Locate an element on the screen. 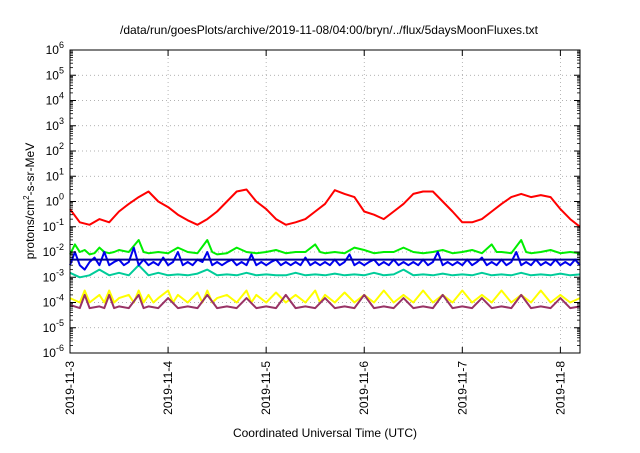  x-tick-label: 2019-11-3 is located at coordinates (70, 388).